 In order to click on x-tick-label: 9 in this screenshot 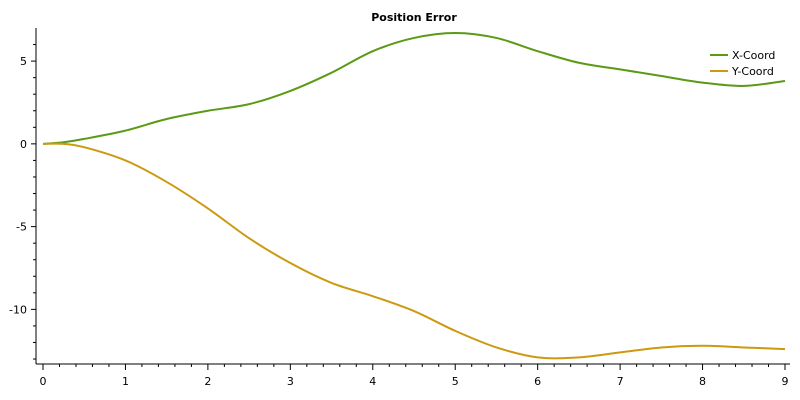, I will do `click(785, 381)`.